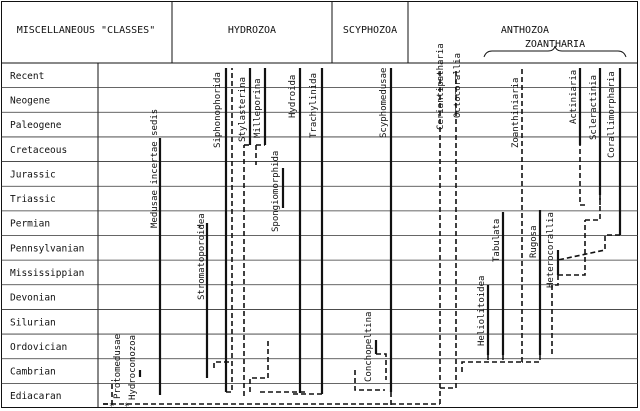 This screenshot has width=640, height=411. Describe the element at coordinates (384, 103) in the screenshot. I see `label-scyphomedusae: Scyphomedusae` at that location.